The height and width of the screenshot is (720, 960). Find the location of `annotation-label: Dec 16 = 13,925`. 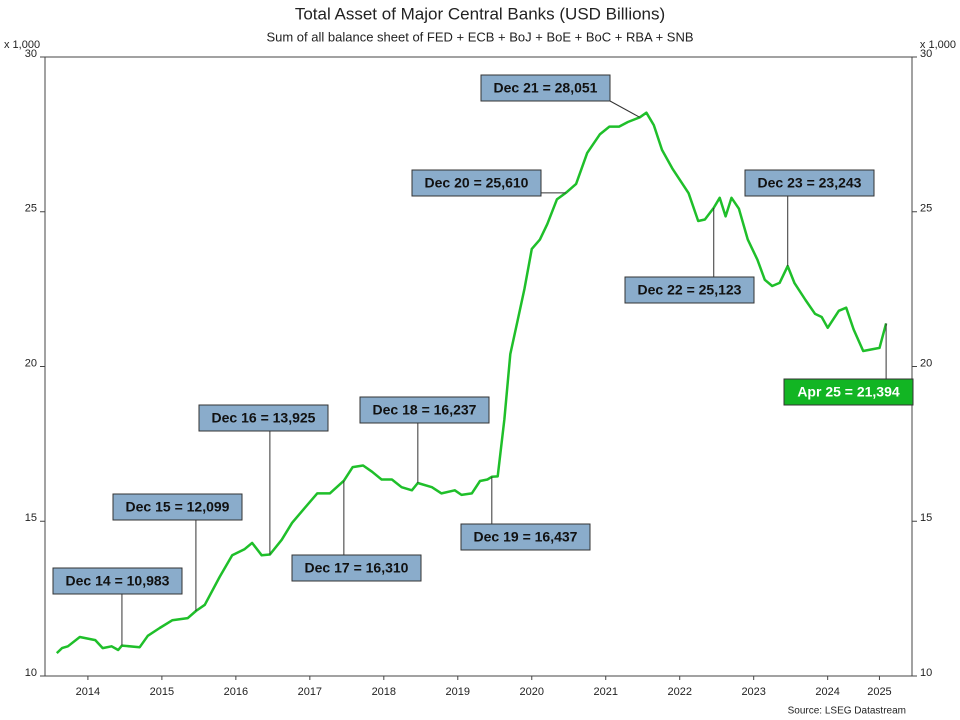

annotation-label: Dec 16 = 13,925 is located at coordinates (264, 418).